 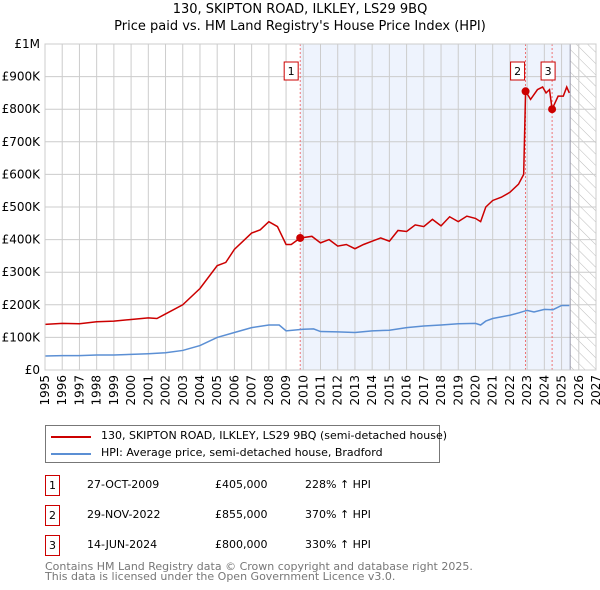 What do you see at coordinates (122, 544) in the screenshot?
I see `sale-date: 14-JUN-2024` at bounding box center [122, 544].